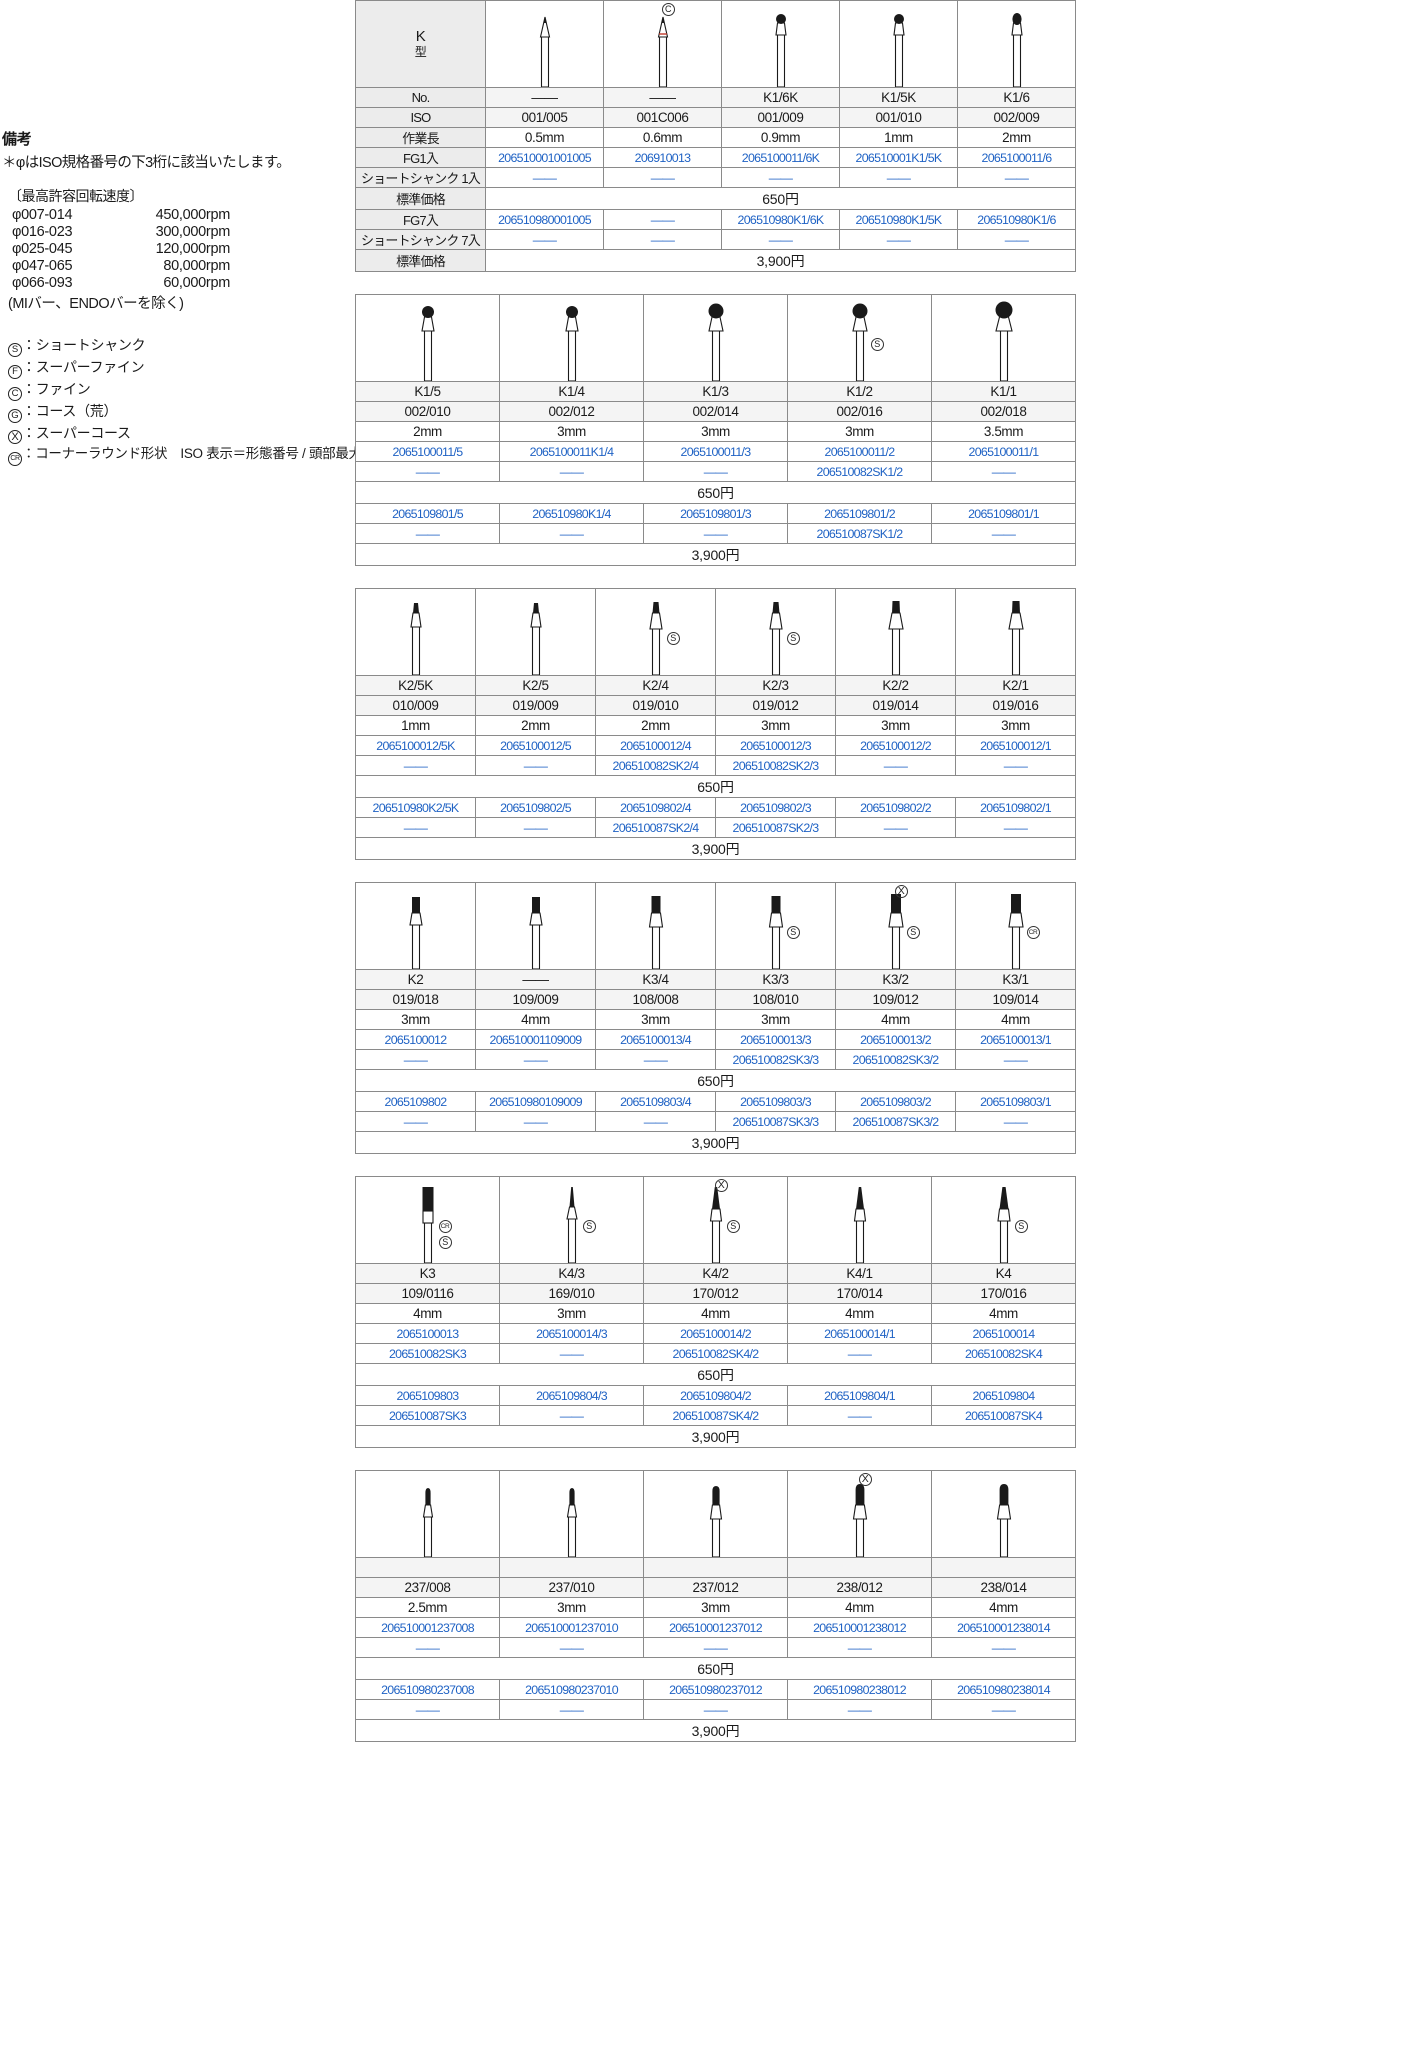 The width and height of the screenshot is (1418, 2072). Describe the element at coordinates (715, 1607) in the screenshot. I see `working-length-row: 2.5mm 3mm 3mm 4mm 4mm` at that location.